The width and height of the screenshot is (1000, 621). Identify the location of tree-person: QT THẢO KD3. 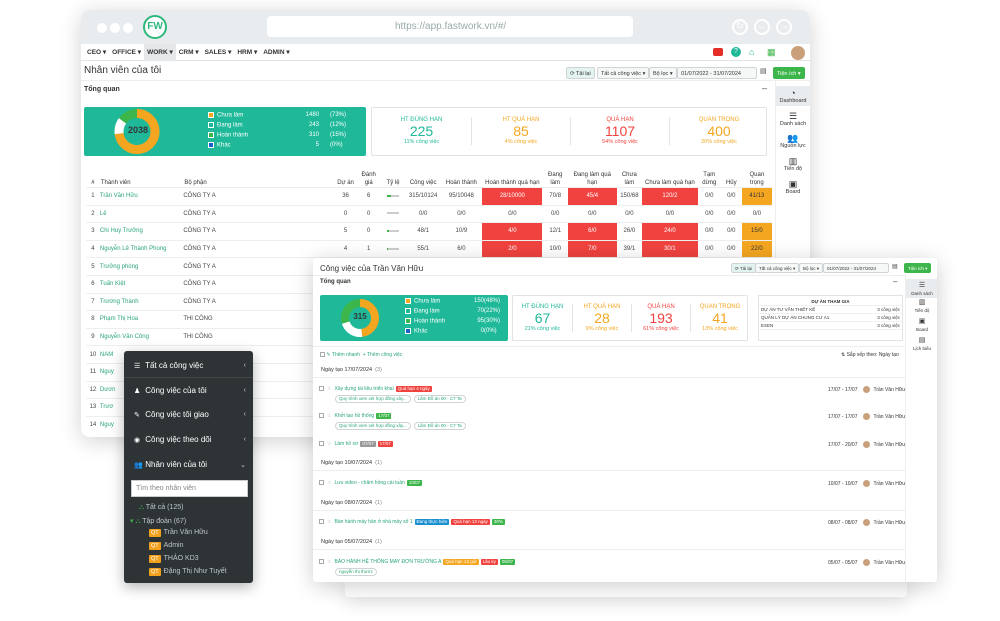
(174, 559).